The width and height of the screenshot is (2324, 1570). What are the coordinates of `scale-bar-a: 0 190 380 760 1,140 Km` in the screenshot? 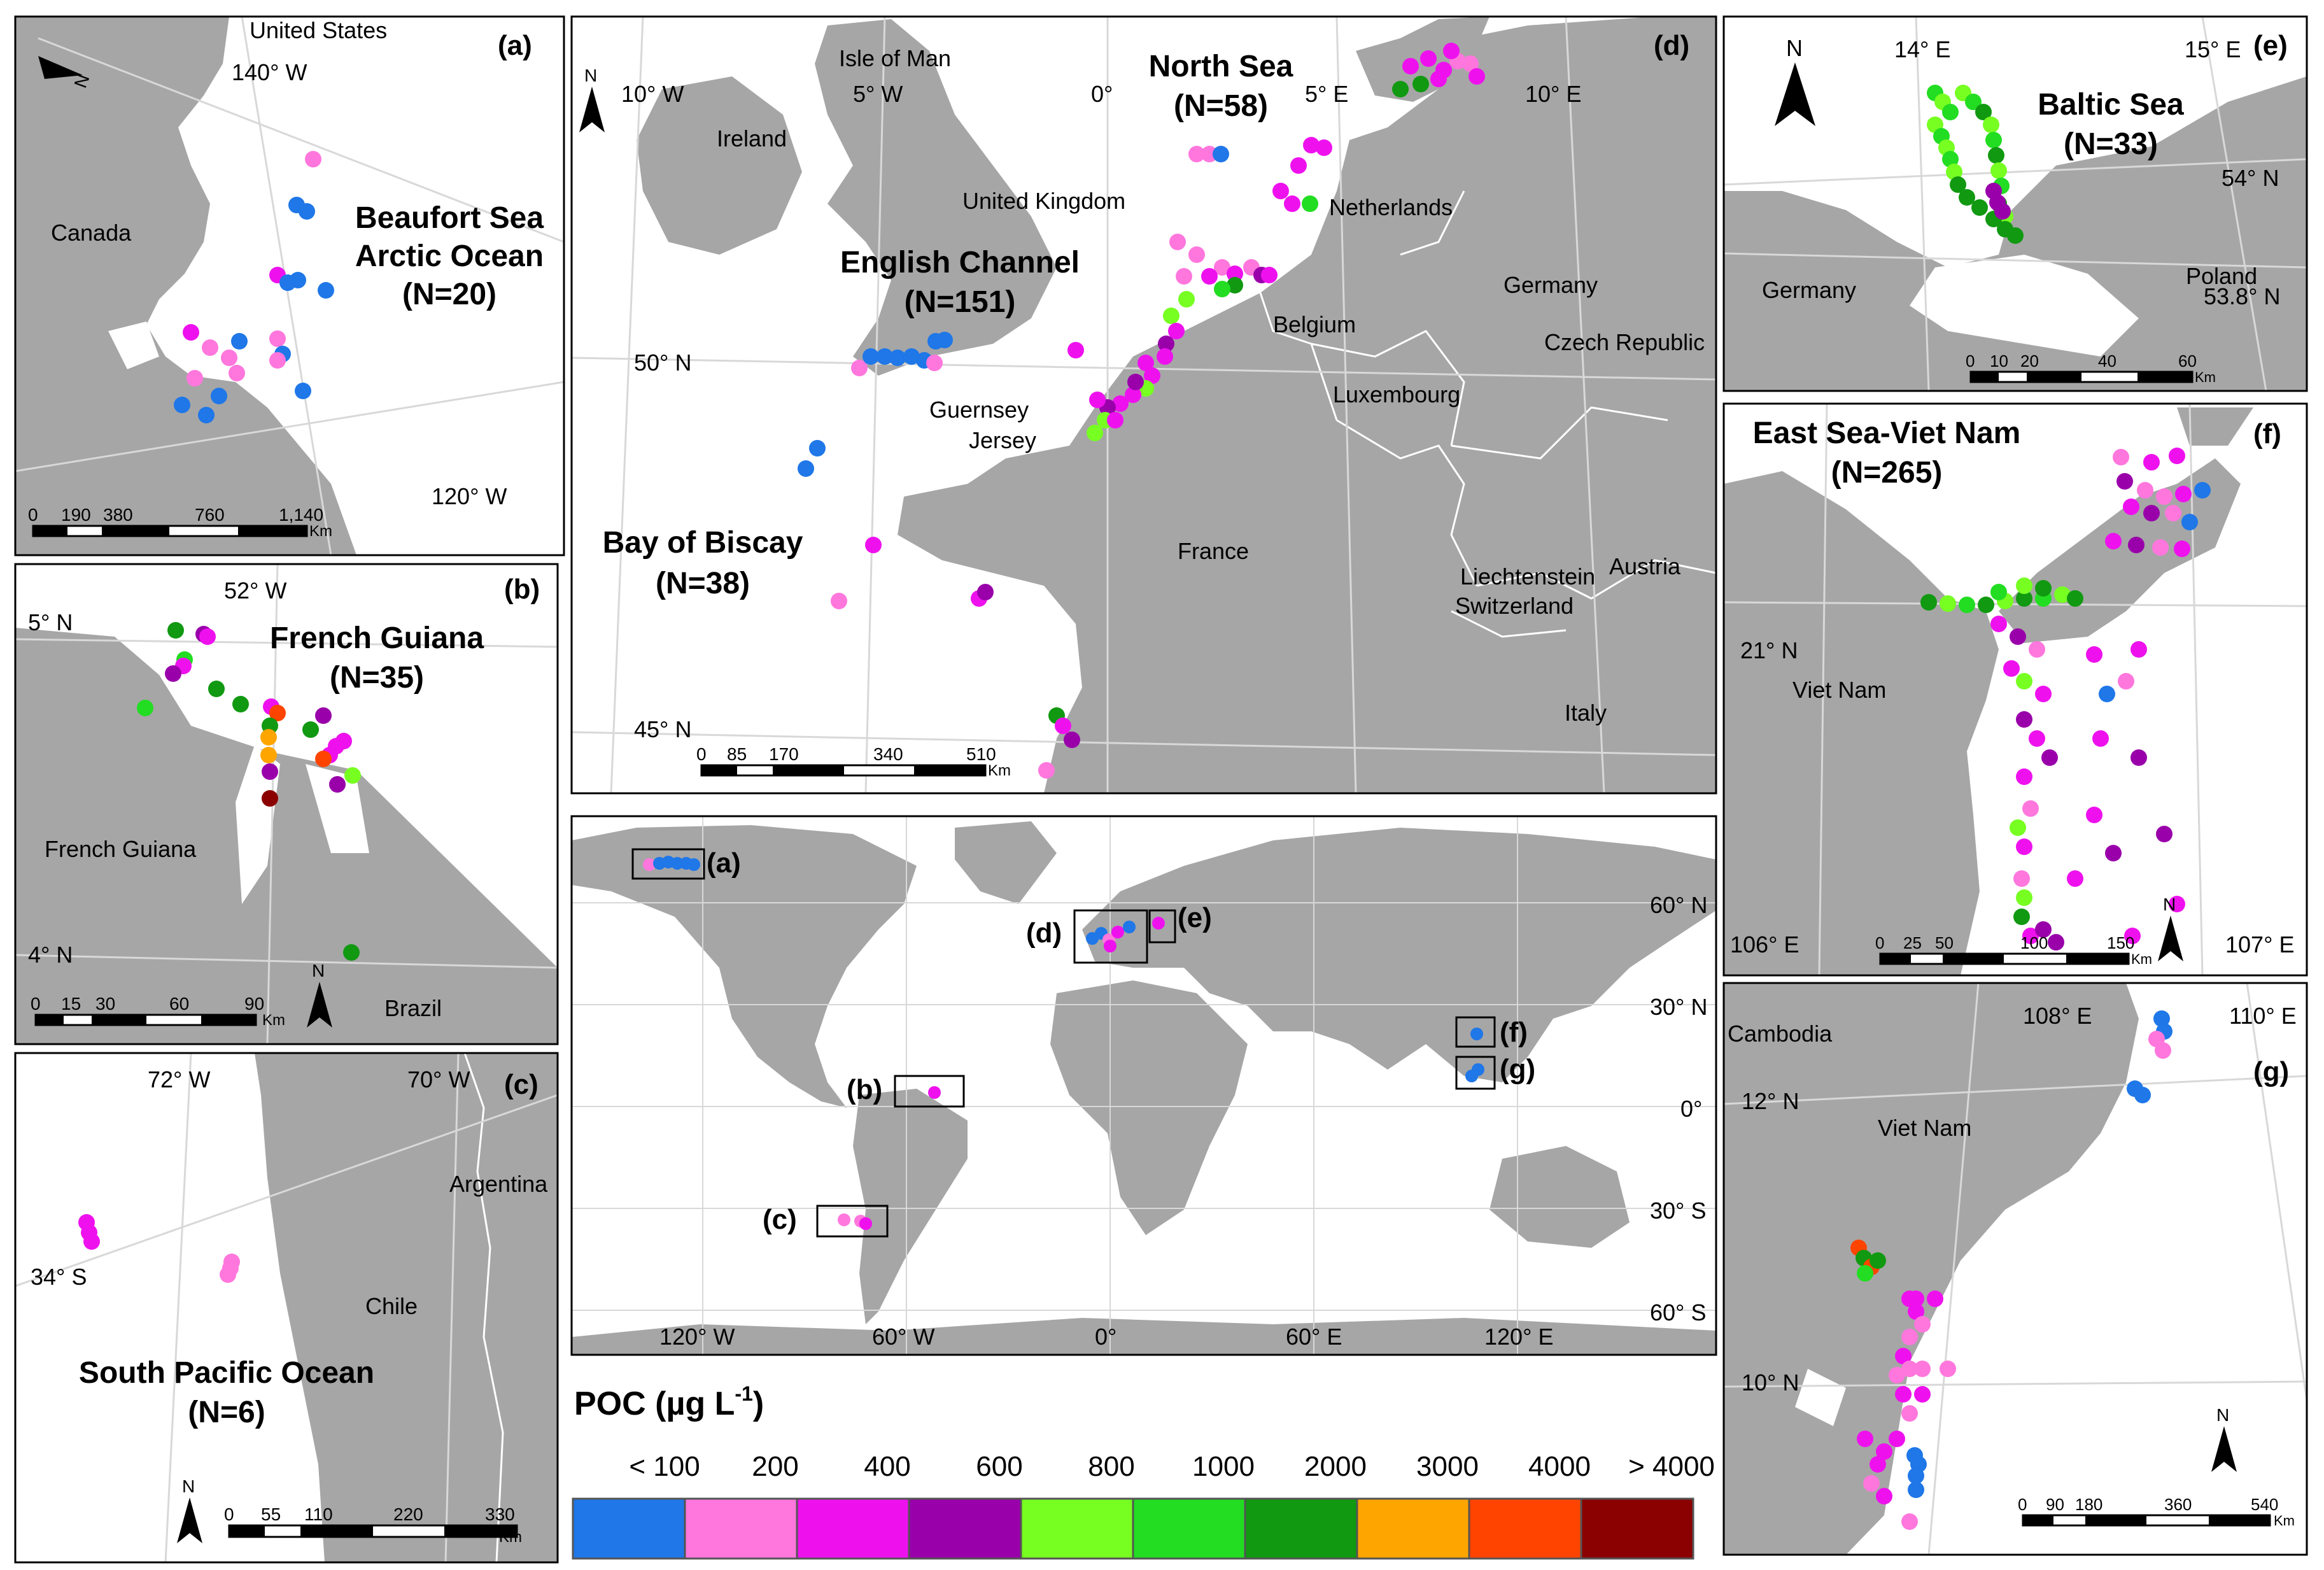 It's located at (180, 522).